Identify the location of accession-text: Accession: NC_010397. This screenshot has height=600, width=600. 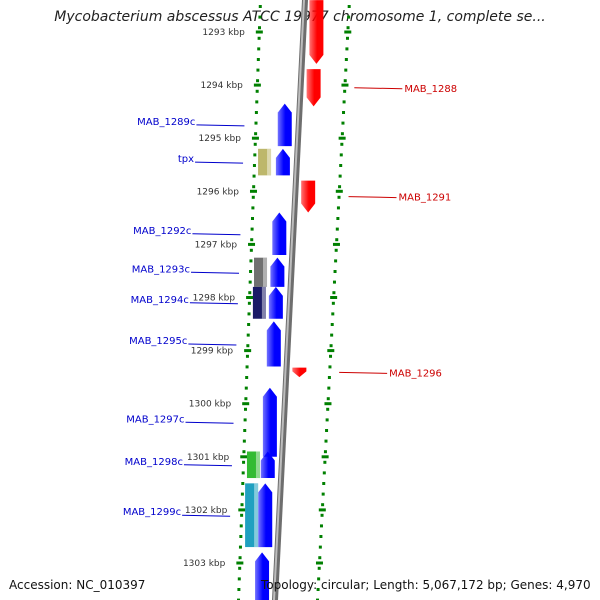
(77, 585).